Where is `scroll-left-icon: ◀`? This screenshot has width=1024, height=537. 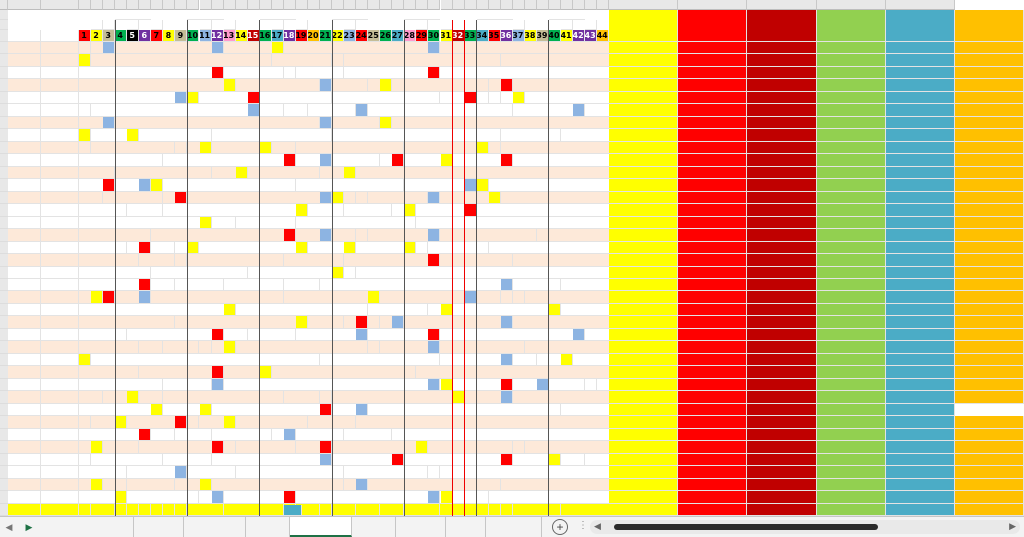
scroll-left-icon: ◀ is located at coordinates (597, 526).